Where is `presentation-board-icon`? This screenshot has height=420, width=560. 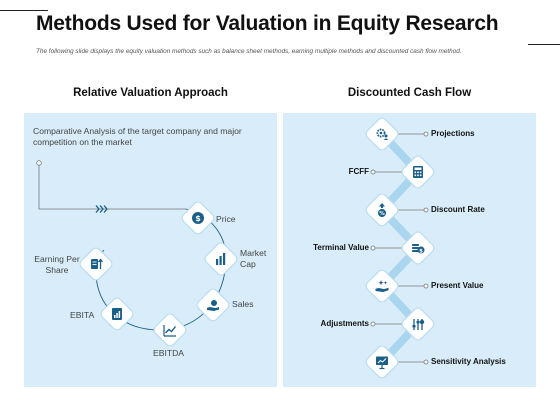
presentation-board-icon is located at coordinates (382, 362).